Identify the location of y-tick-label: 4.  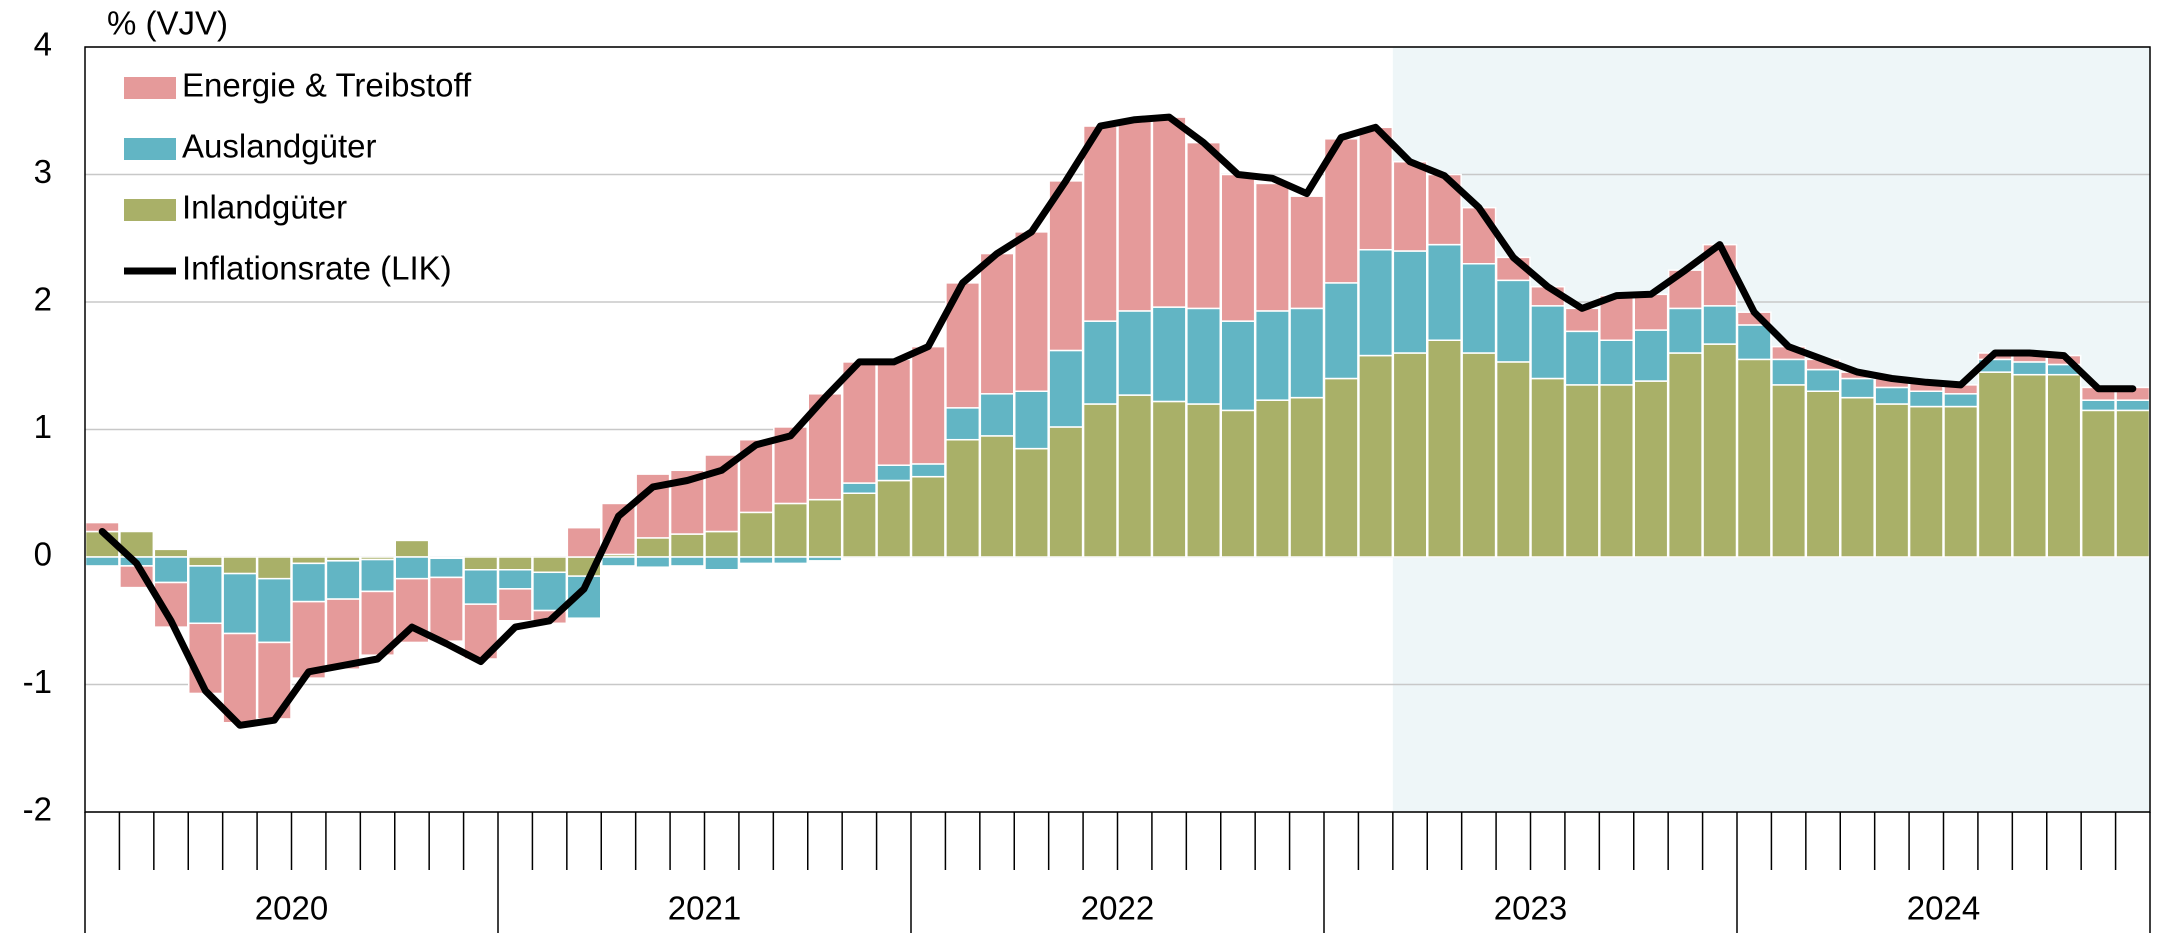
(43, 44).